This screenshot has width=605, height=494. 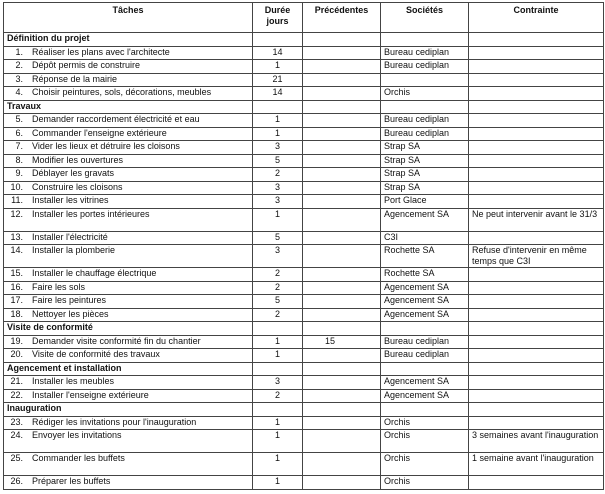 What do you see at coordinates (128, 441) in the screenshot?
I see `task-cell: 24. Envoyer les invitations` at bounding box center [128, 441].